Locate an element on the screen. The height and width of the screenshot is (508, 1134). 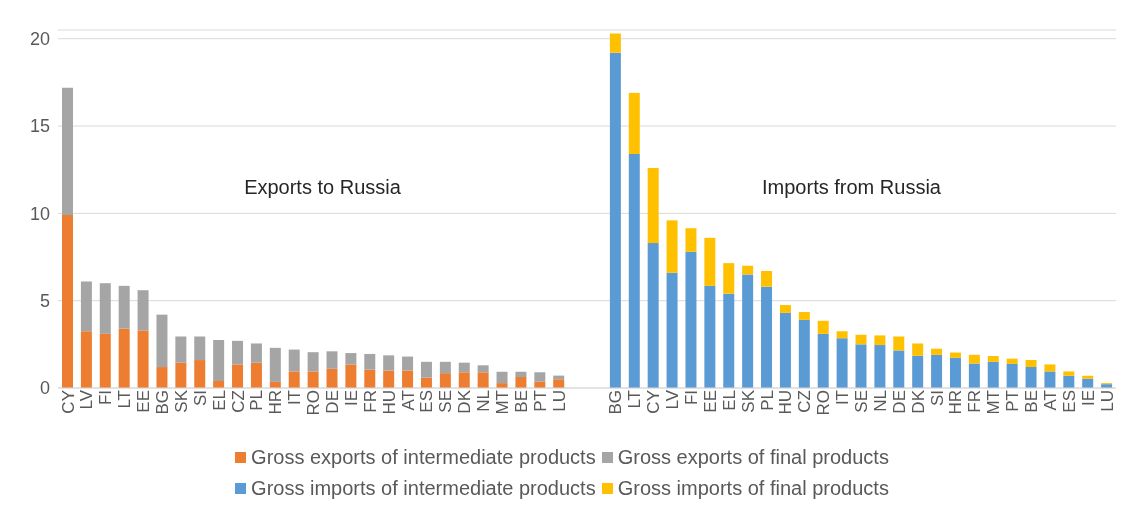
legend-label: Gross exports of final products is located at coordinates (753, 457).